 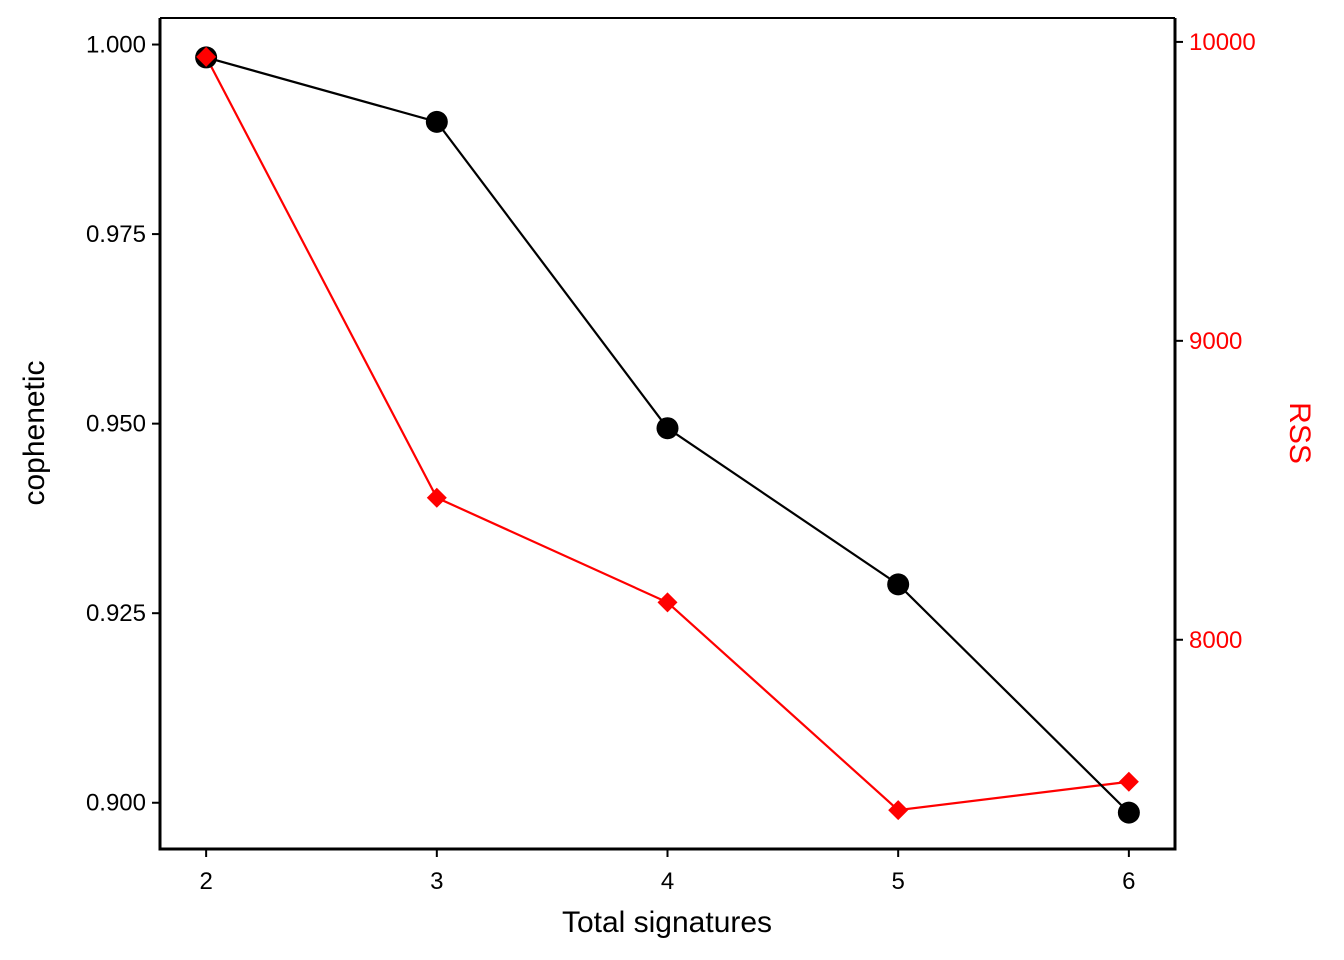 What do you see at coordinates (1215, 341) in the screenshot?
I see `y-right-tick-label: 9000` at bounding box center [1215, 341].